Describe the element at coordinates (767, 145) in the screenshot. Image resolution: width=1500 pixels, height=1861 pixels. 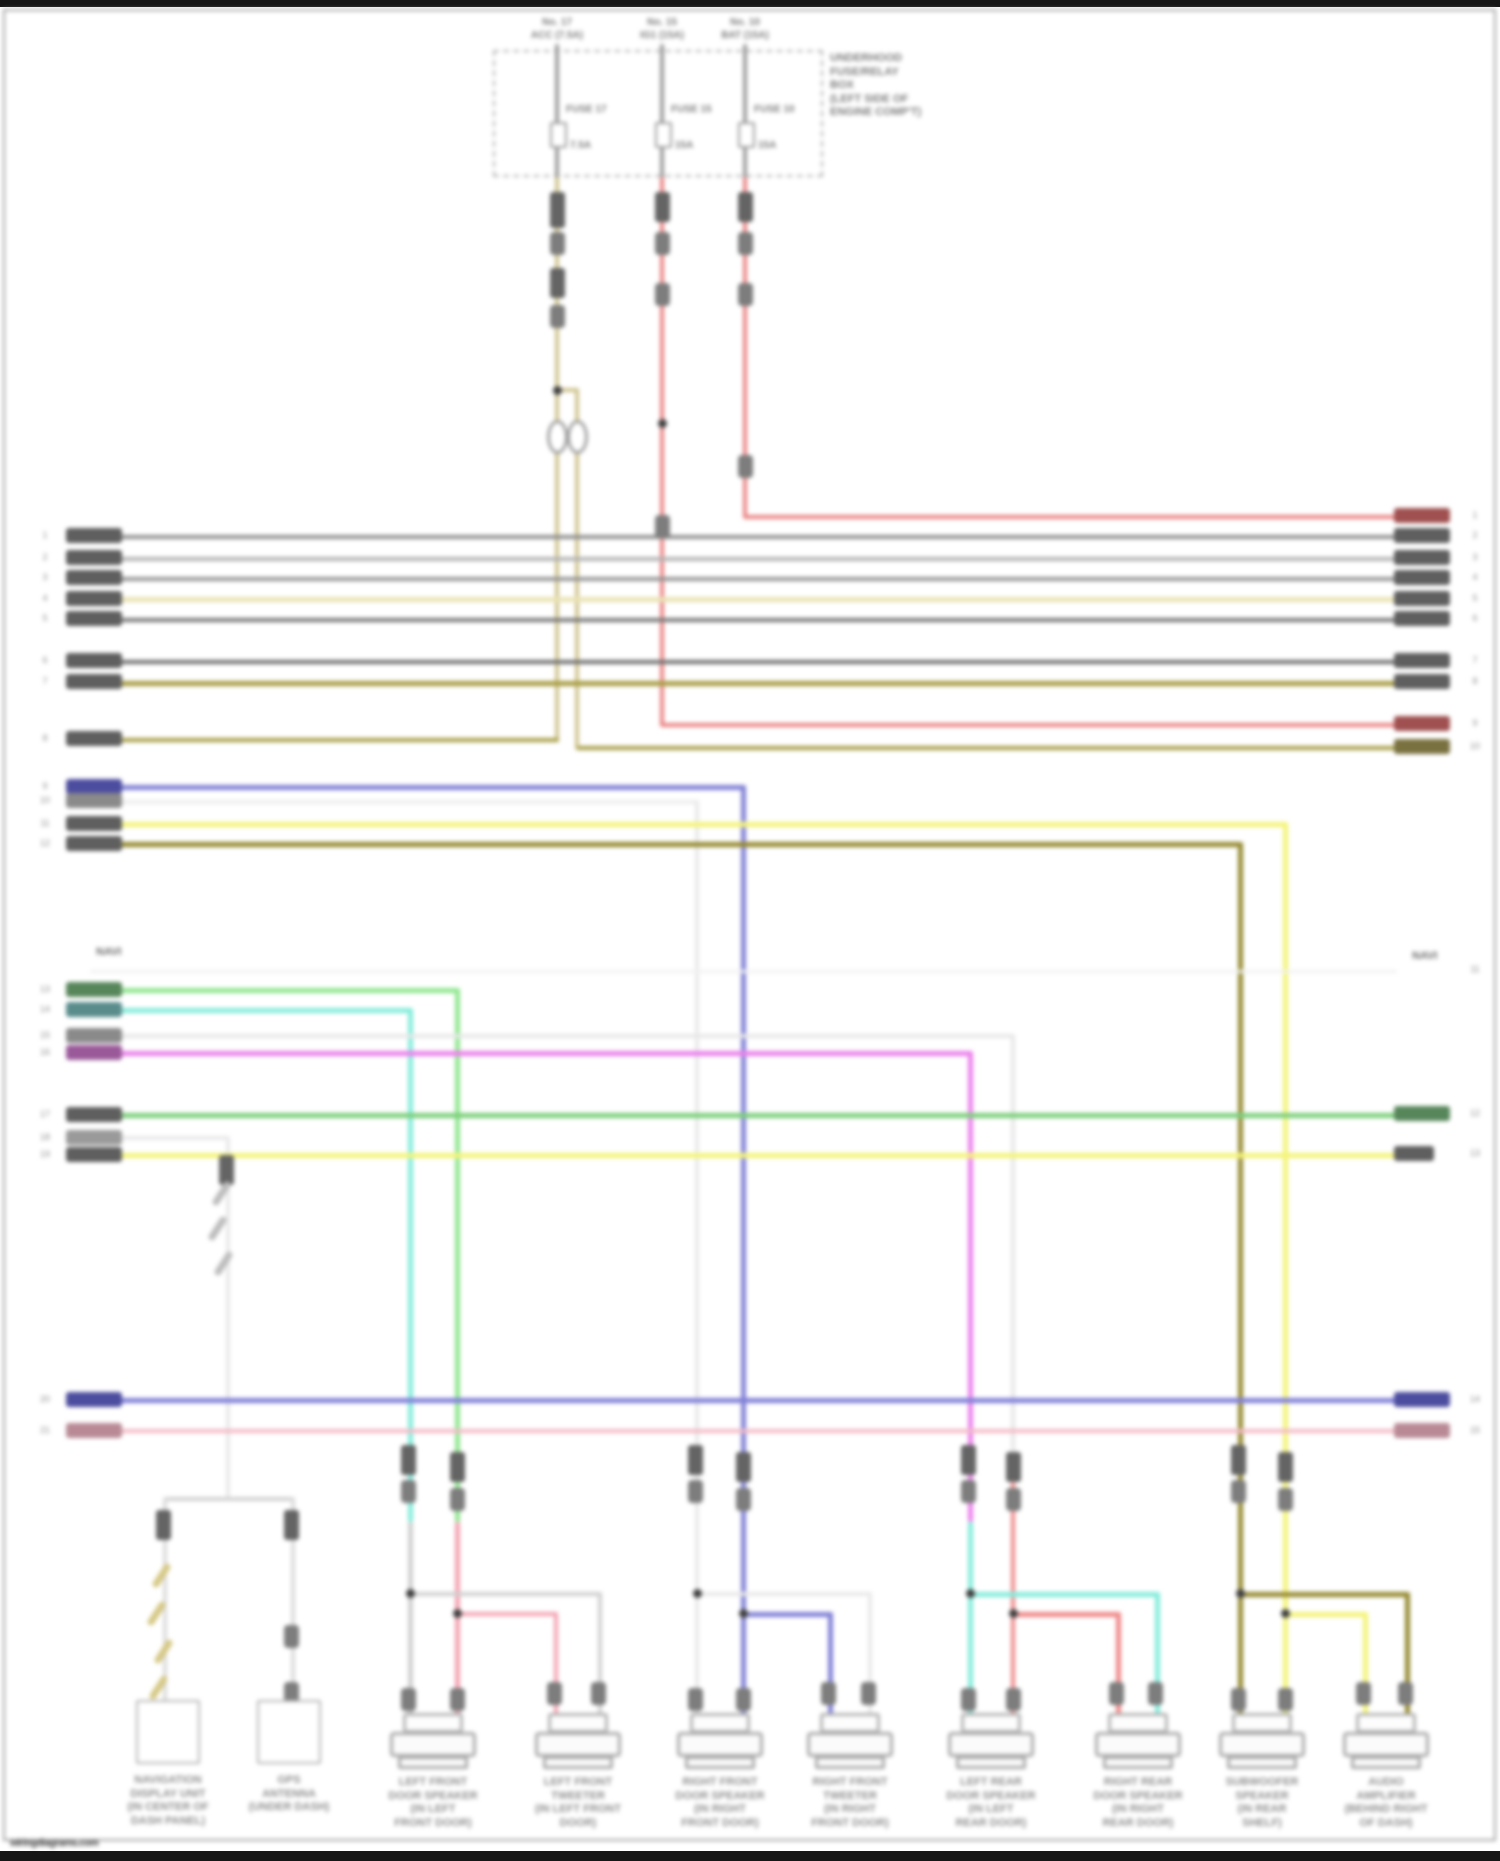
I see `fuse3-amp: 15A` at that location.